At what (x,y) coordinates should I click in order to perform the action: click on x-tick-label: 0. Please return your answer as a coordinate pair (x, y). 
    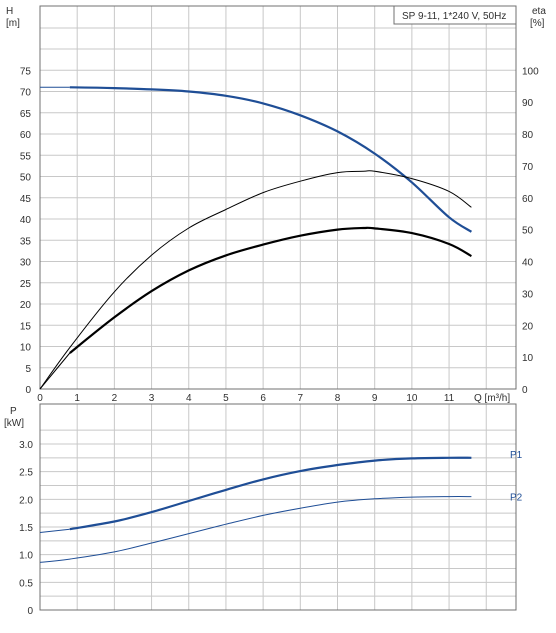
    Looking at the image, I should click on (40, 398).